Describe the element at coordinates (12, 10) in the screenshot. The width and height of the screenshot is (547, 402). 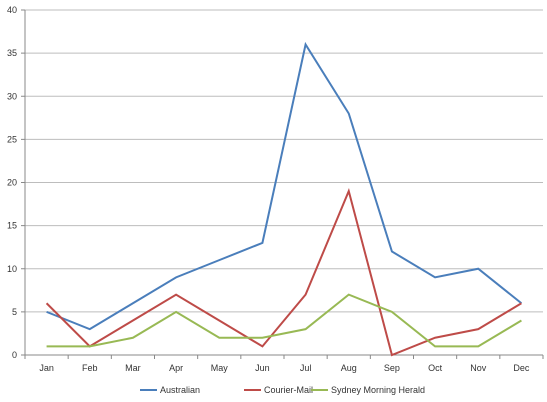
I see `y-tick-label: 40` at that location.